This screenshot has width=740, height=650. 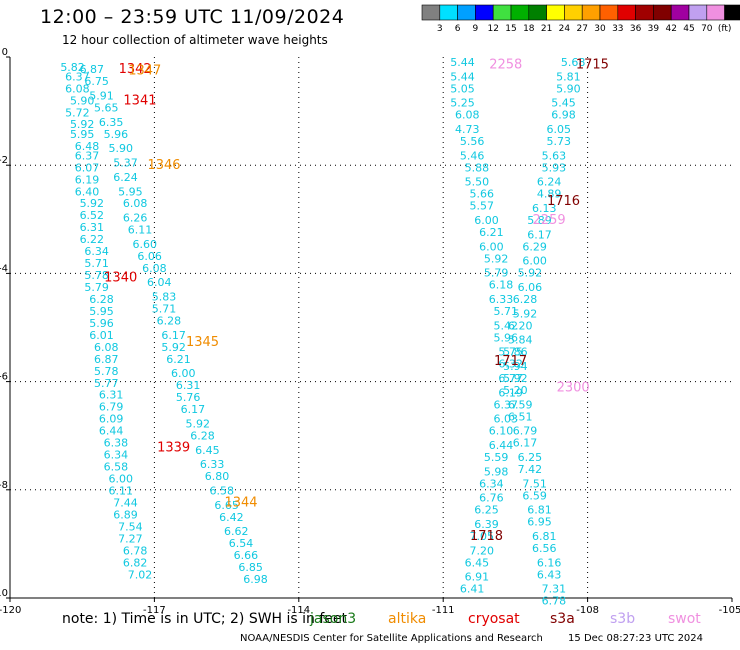 I want to click on swh-value-label: 5.77, so click(x=106, y=383).